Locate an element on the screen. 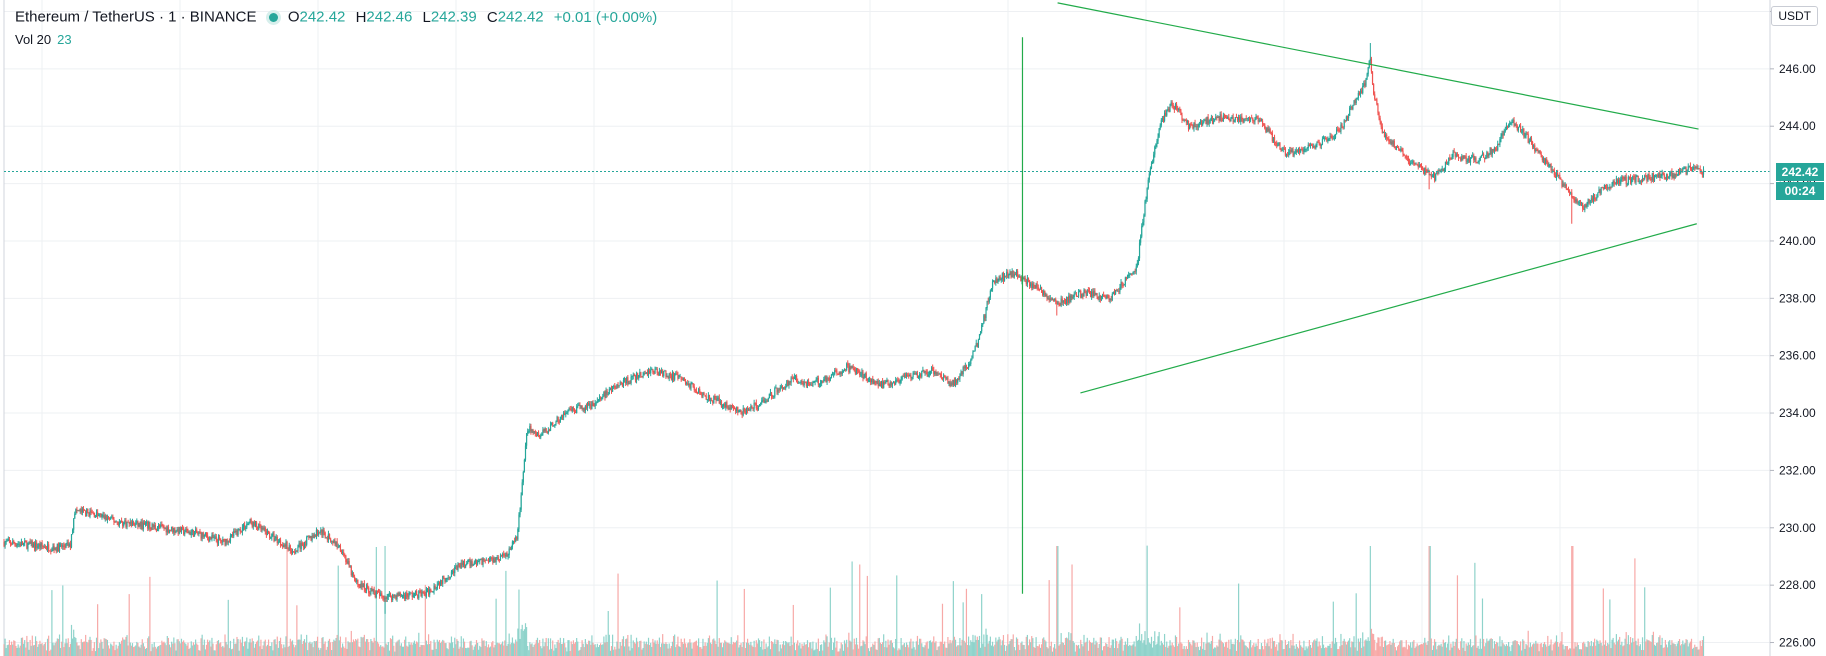 This screenshot has height=656, width=1826. volume-legend: Vol 20 23 is located at coordinates (43, 39).